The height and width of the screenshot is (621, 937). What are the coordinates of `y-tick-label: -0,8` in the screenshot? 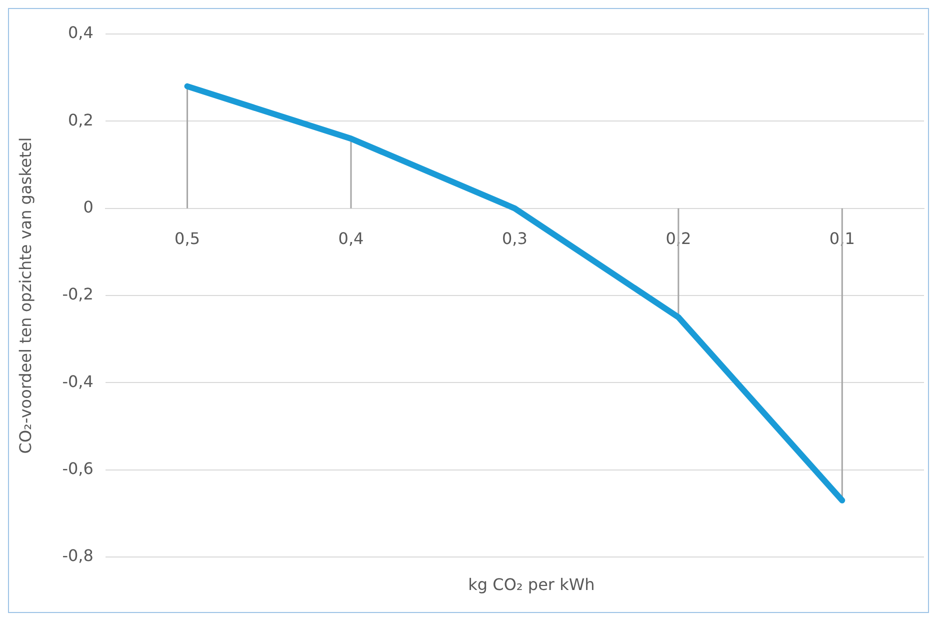 It's located at (78, 556).